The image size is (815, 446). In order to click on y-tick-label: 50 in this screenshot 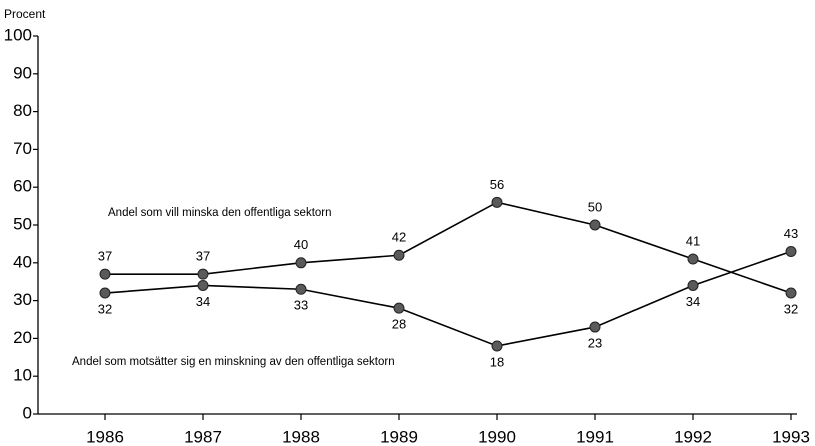, I will do `click(22, 223)`.